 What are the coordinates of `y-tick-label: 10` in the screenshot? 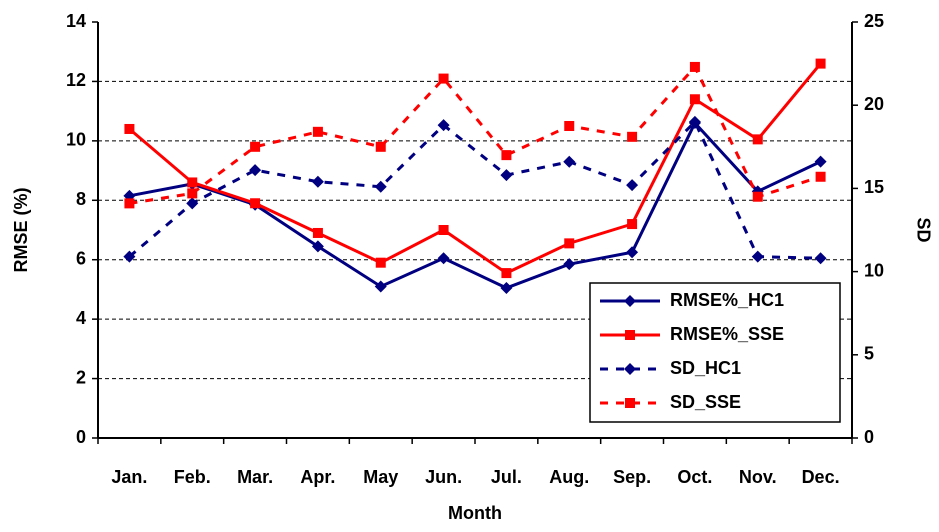 It's located at (76, 140).